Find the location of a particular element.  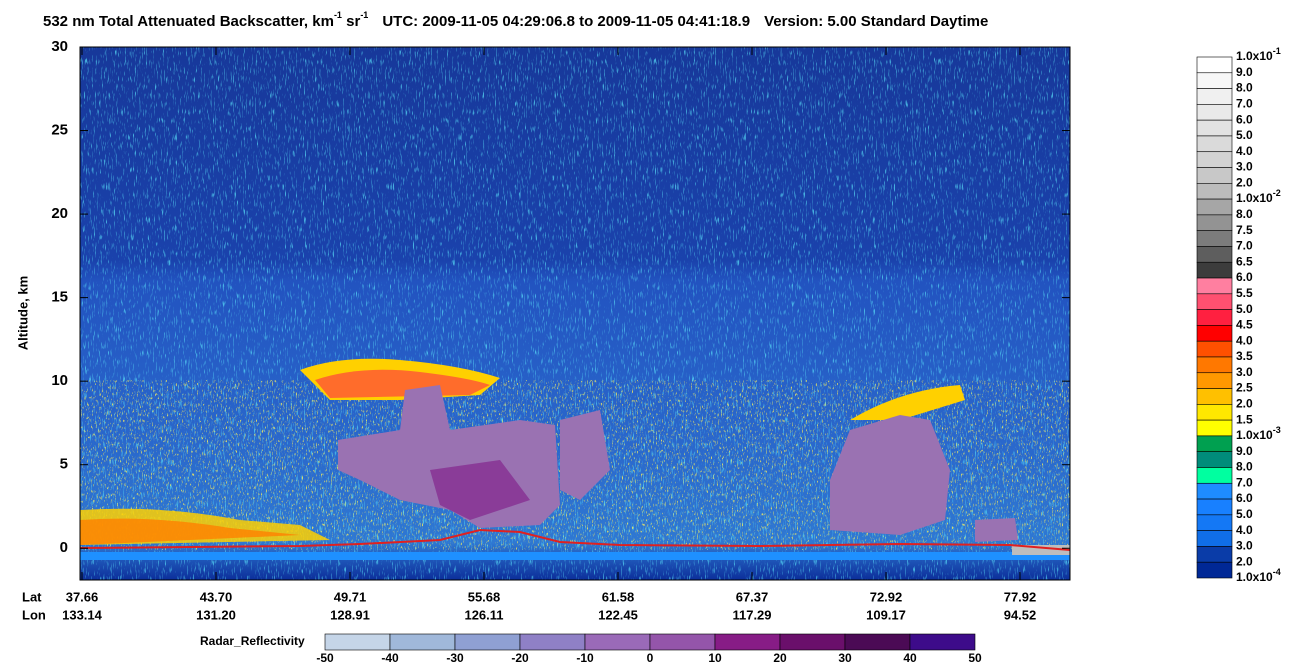

colorbar-label: 1.0x10⁻³ is located at coordinates (1258, 433).